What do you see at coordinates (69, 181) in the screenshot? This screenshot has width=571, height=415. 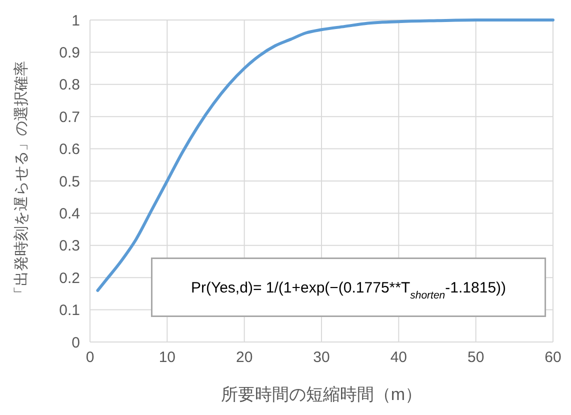 I see `y-tick-label: 0.5` at bounding box center [69, 181].